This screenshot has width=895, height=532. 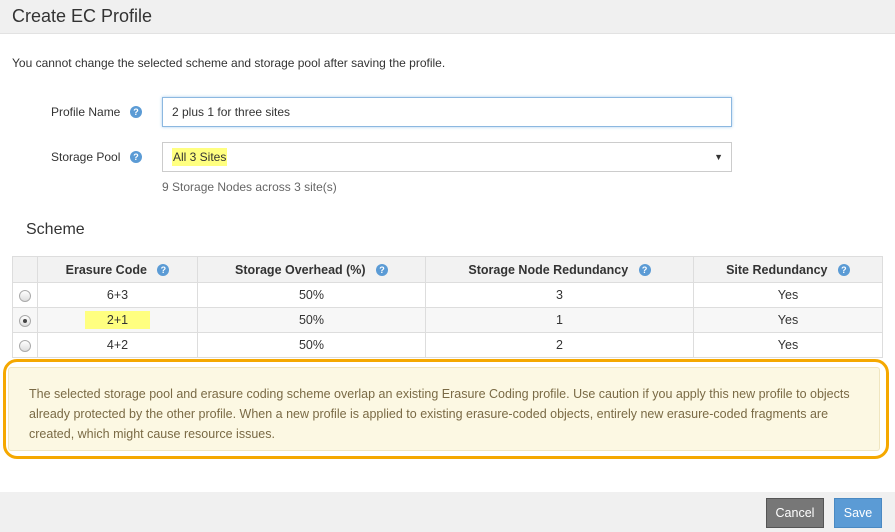 What do you see at coordinates (231, 112) in the screenshot?
I see `profile-name-value: 2 plus 1 for three sites` at bounding box center [231, 112].